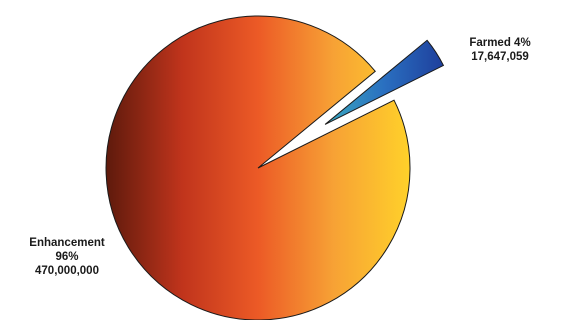  I want to click on label-farmed-value: 17,647,059, so click(500, 57).